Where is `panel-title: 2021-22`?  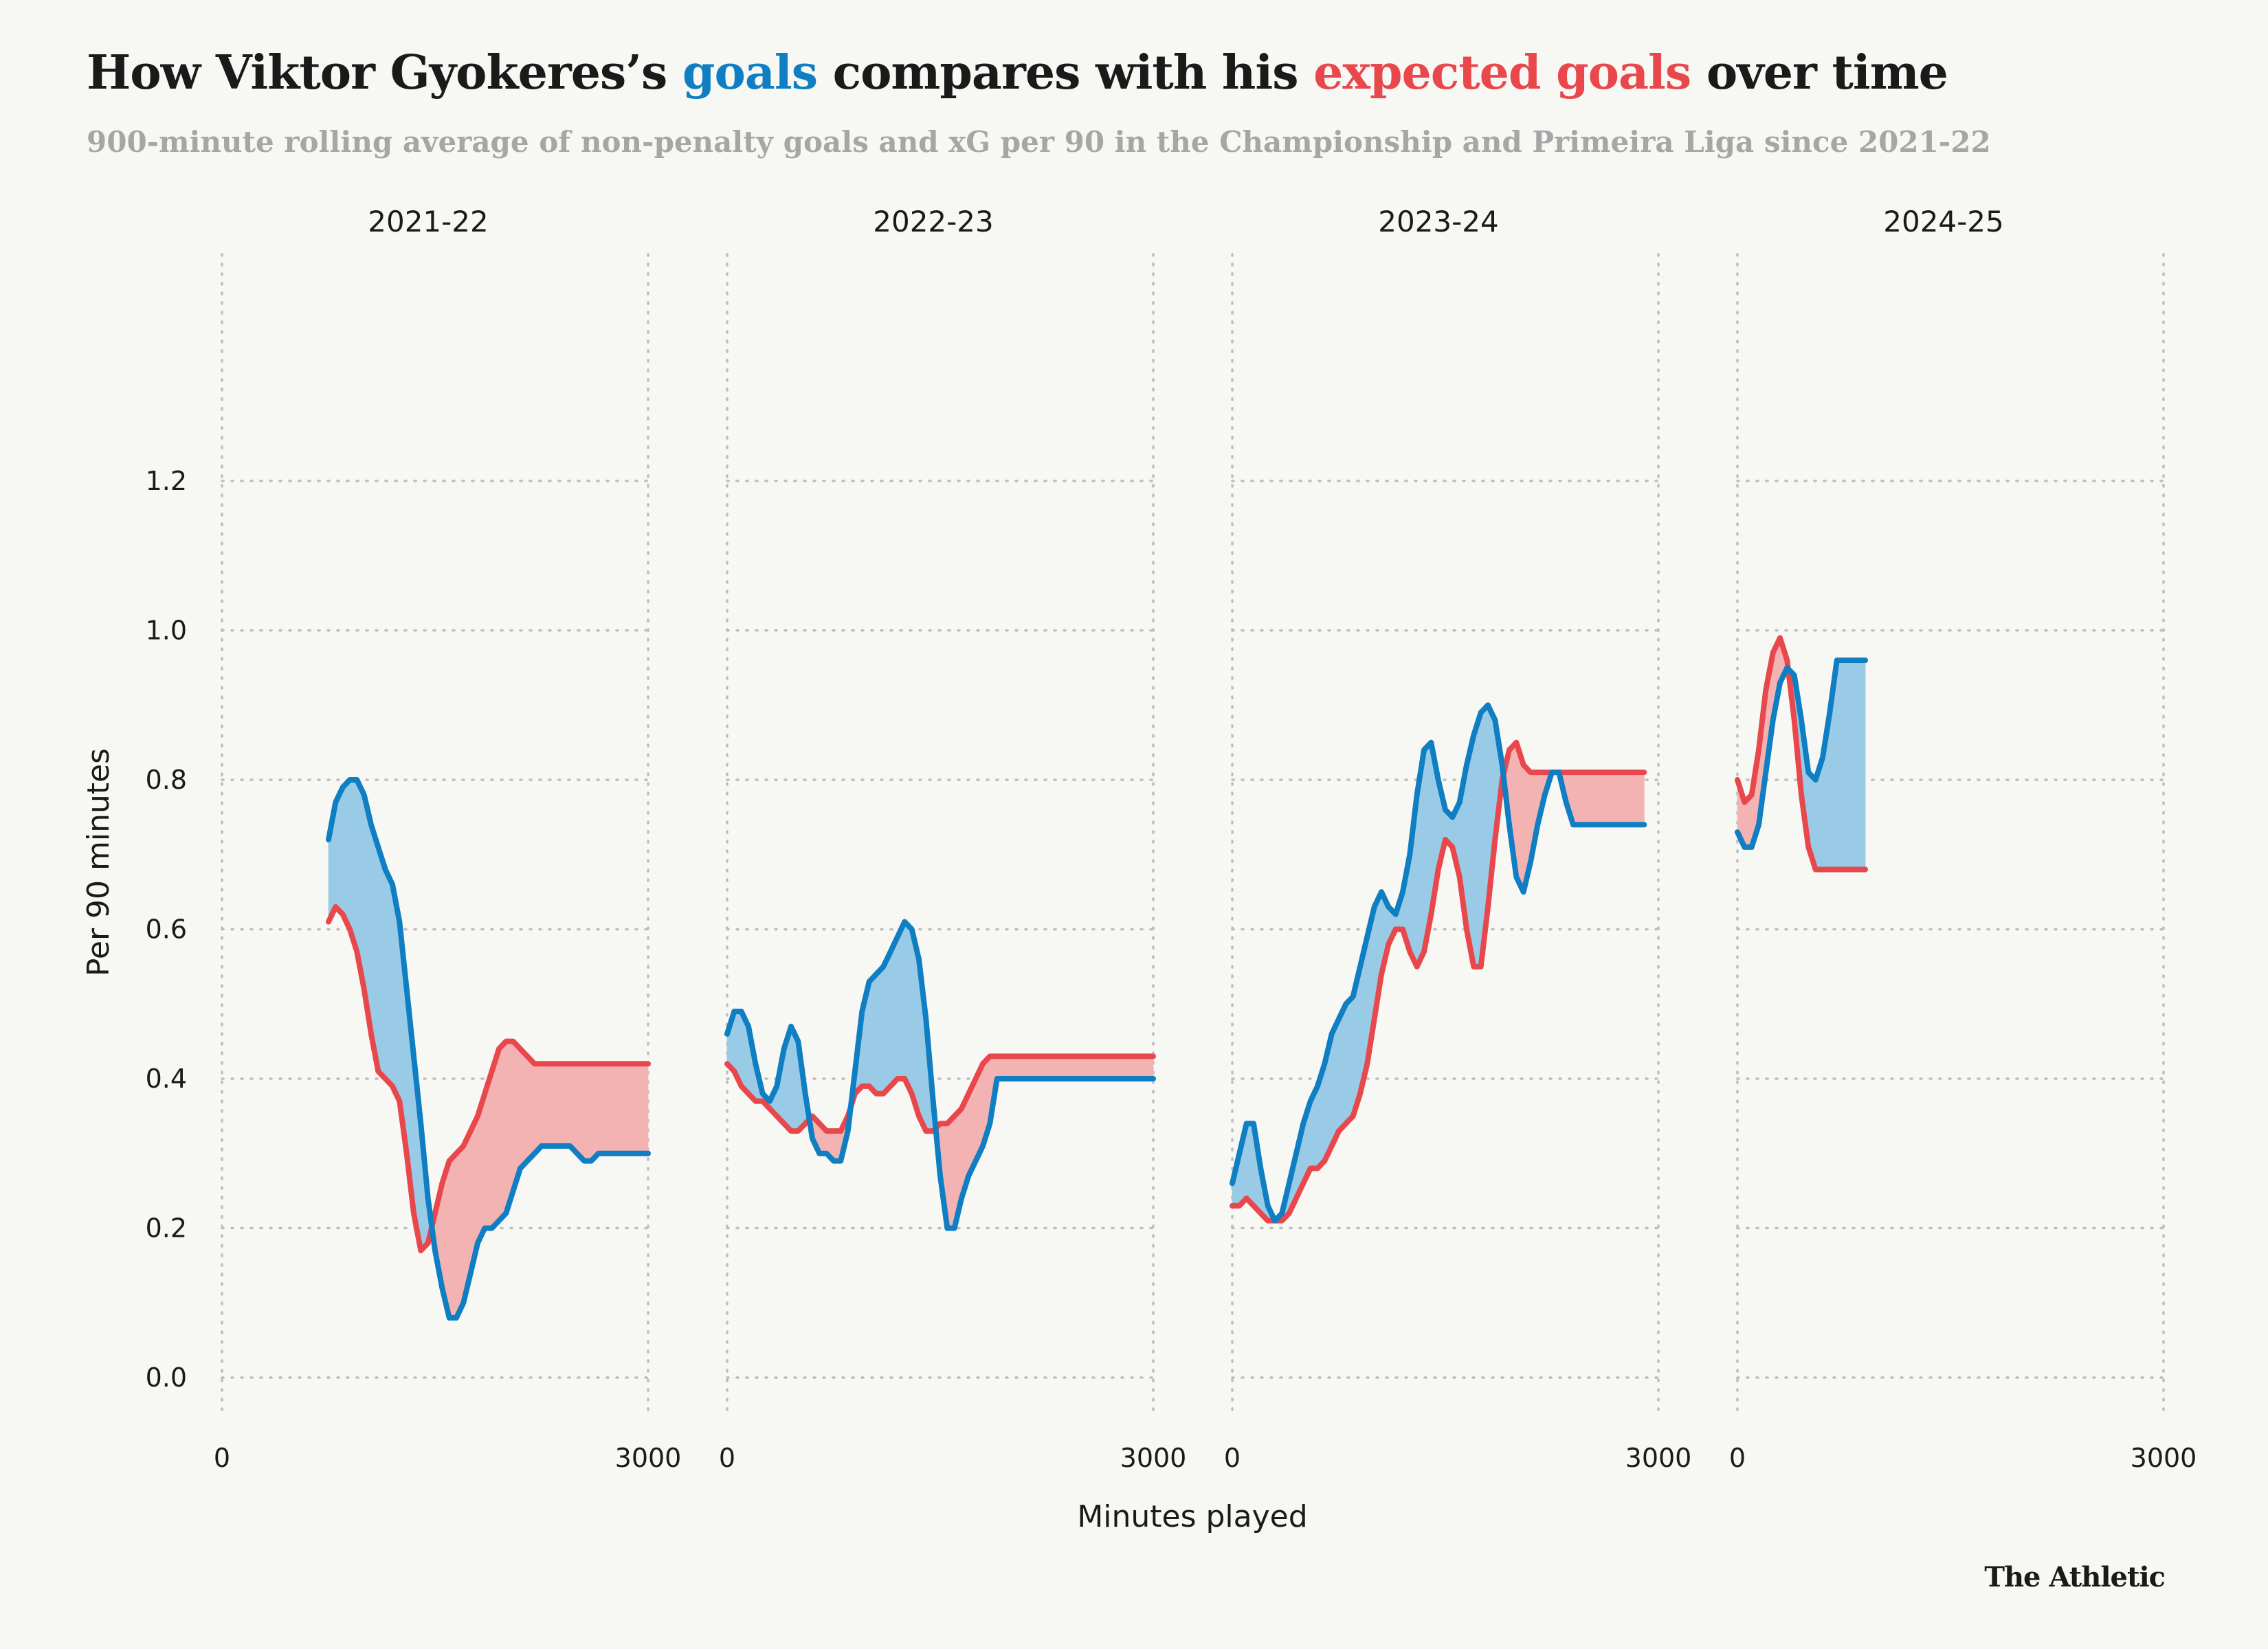 panel-title: 2021-22 is located at coordinates (429, 221).